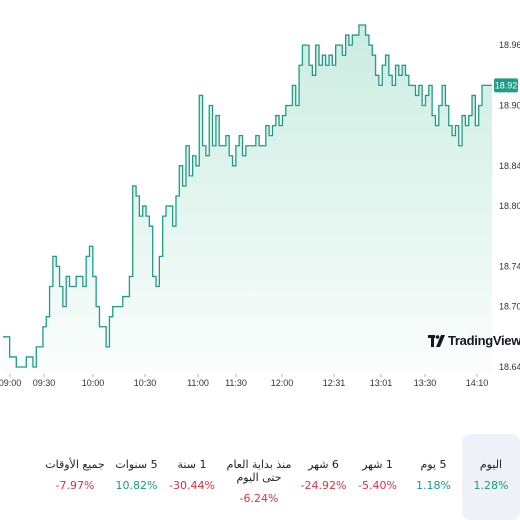  What do you see at coordinates (377, 477) in the screenshot?
I see `period-1-month: 1 شهر 5.40%-` at bounding box center [377, 477].